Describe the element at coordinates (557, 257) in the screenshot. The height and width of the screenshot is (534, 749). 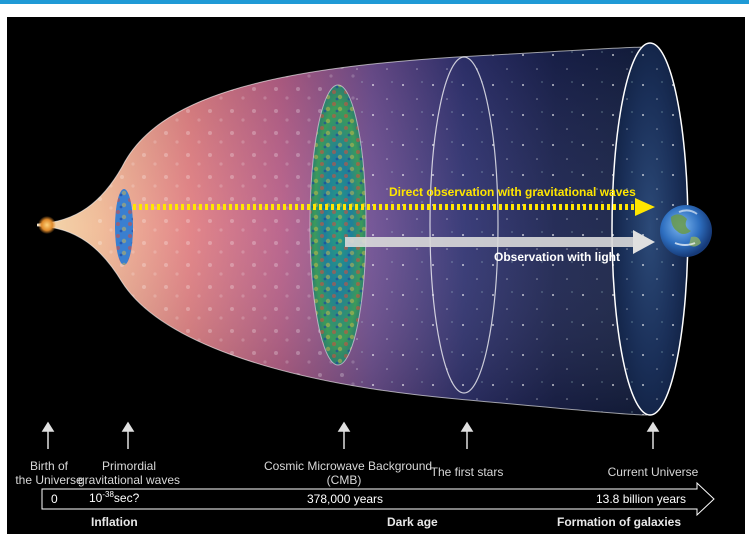
I see `light-label: Observation with light` at that location.